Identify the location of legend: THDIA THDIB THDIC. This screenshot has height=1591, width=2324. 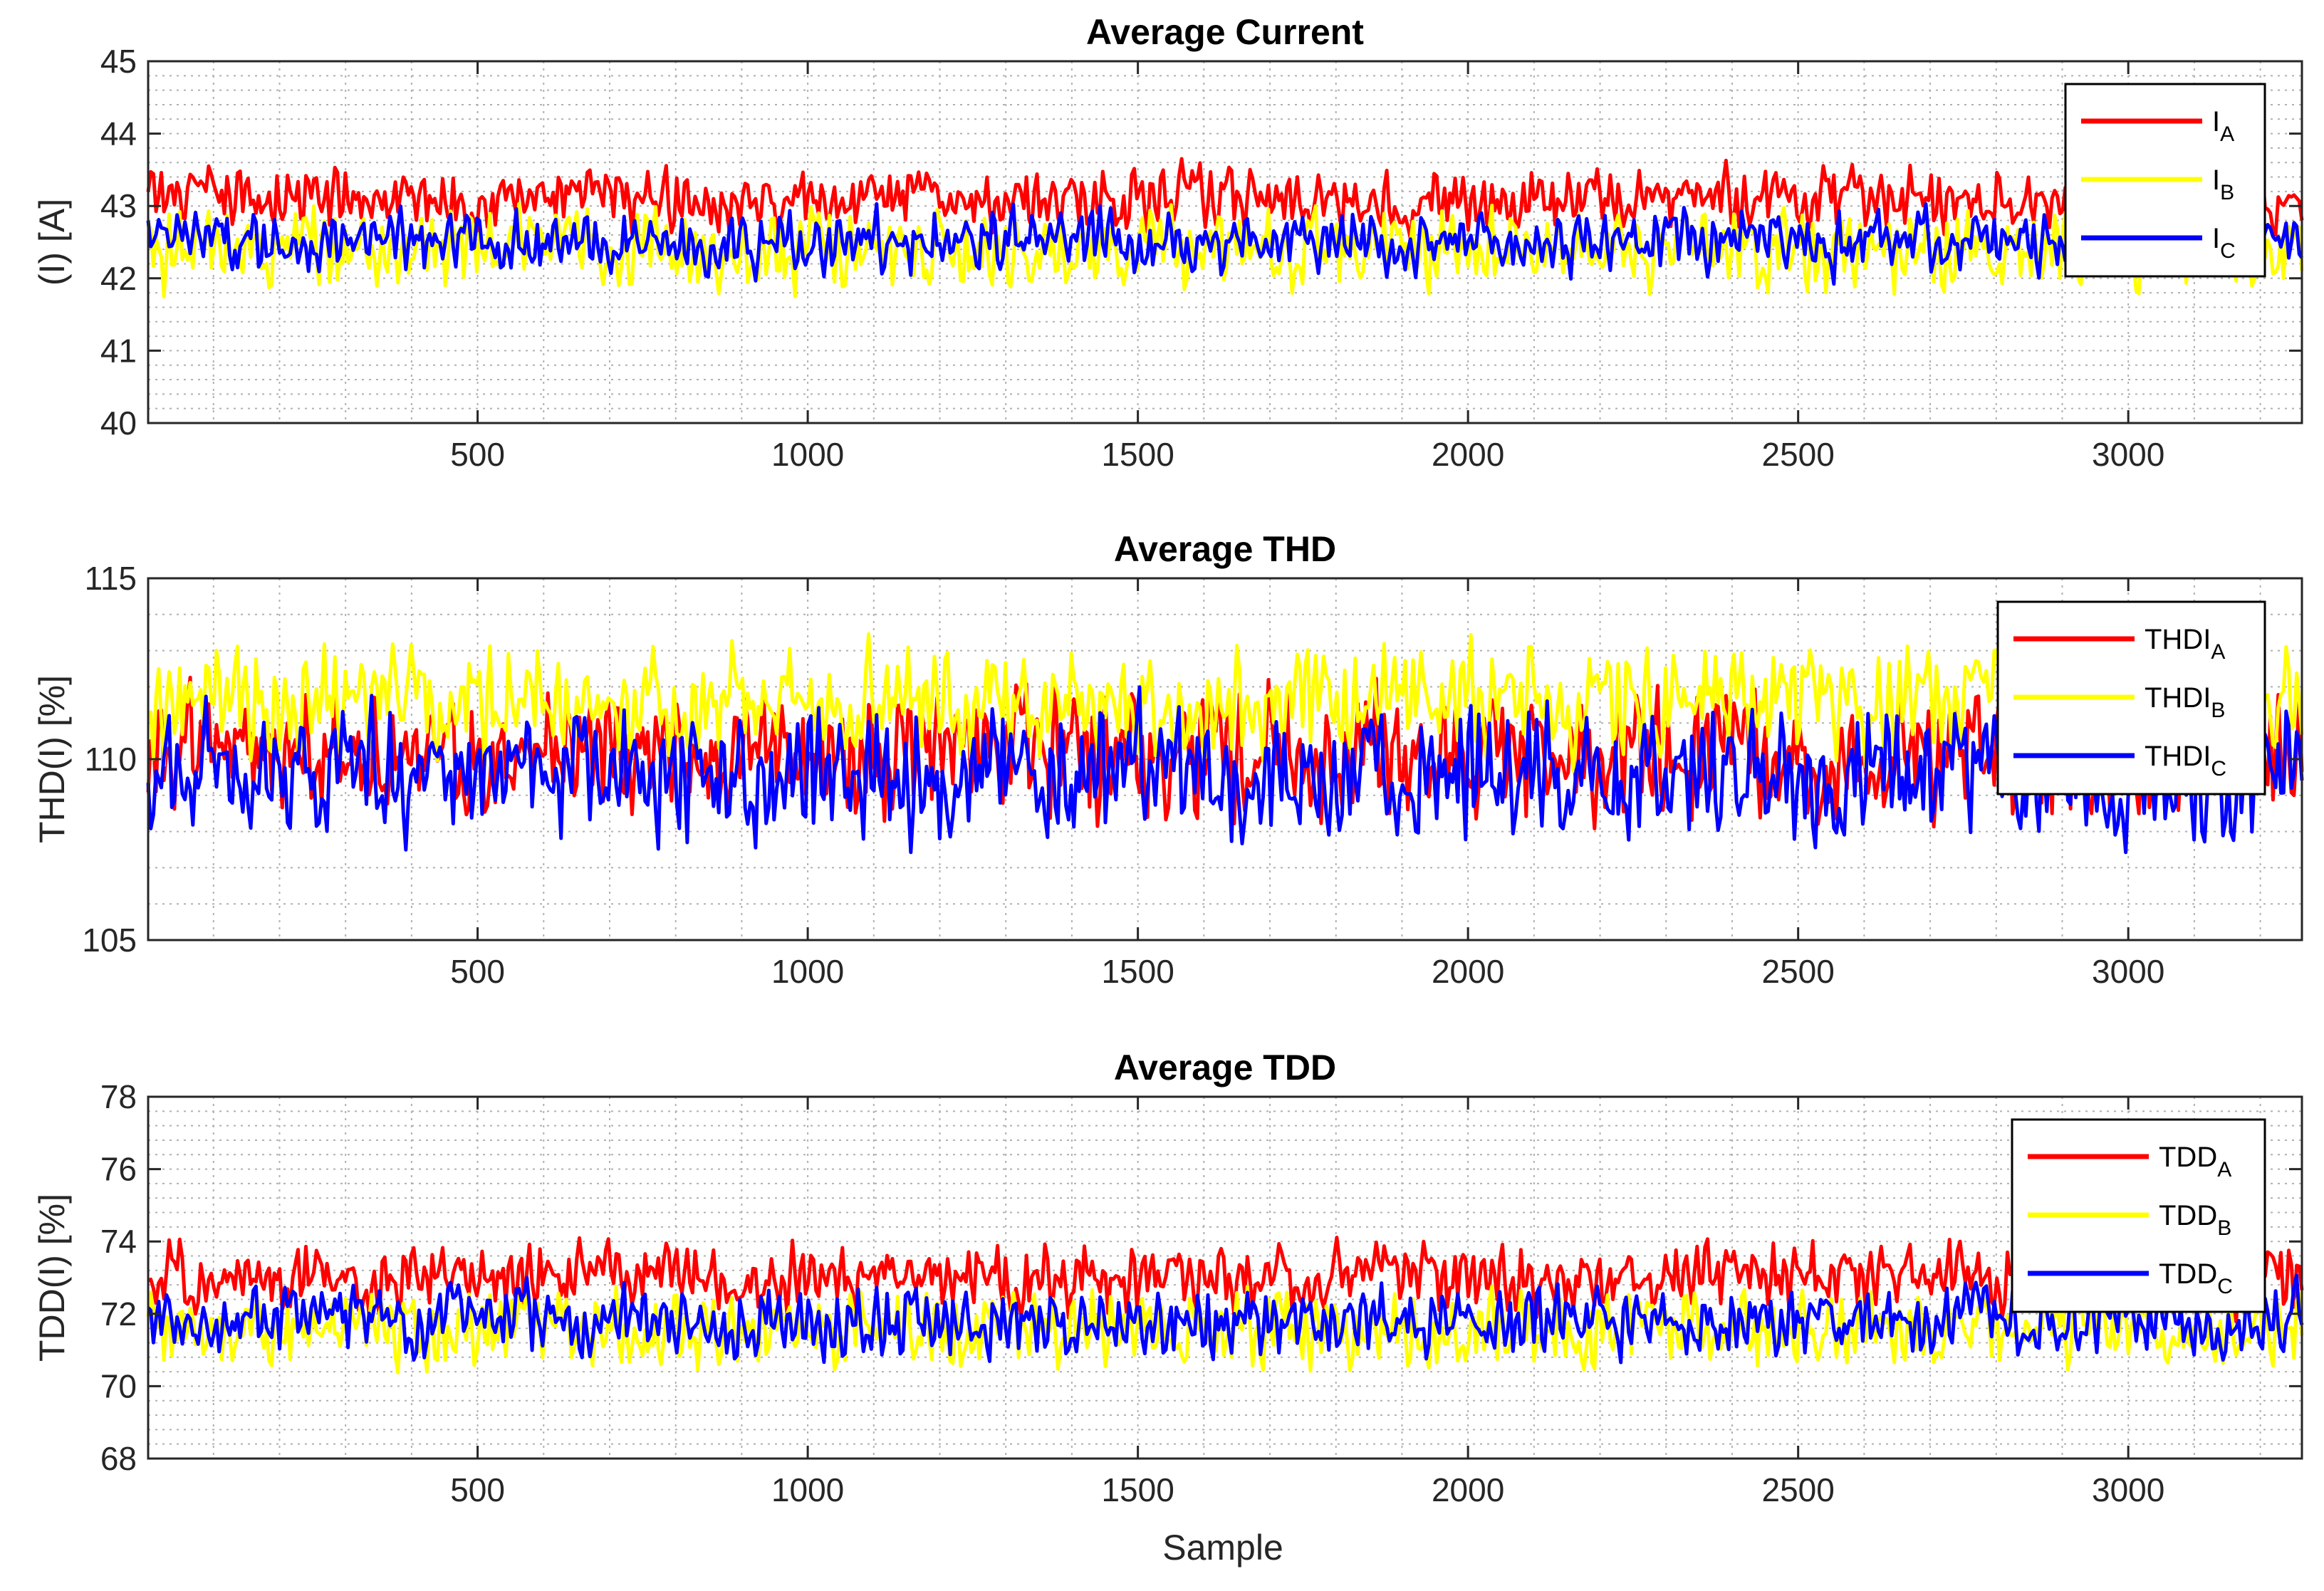
(2131, 698).